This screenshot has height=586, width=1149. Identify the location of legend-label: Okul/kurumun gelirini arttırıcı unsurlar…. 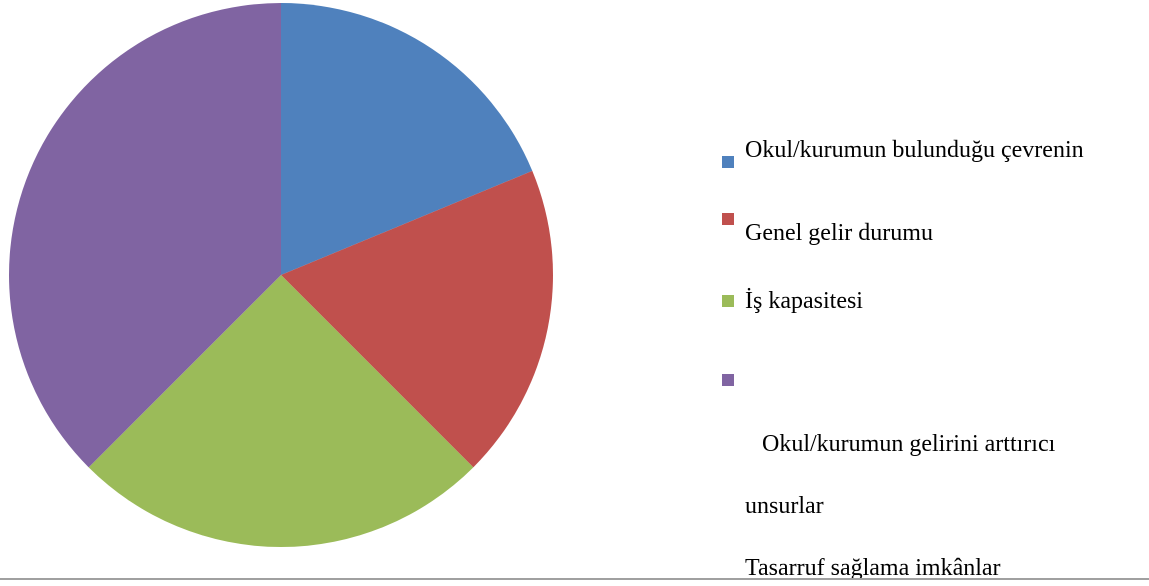
(900, 504).